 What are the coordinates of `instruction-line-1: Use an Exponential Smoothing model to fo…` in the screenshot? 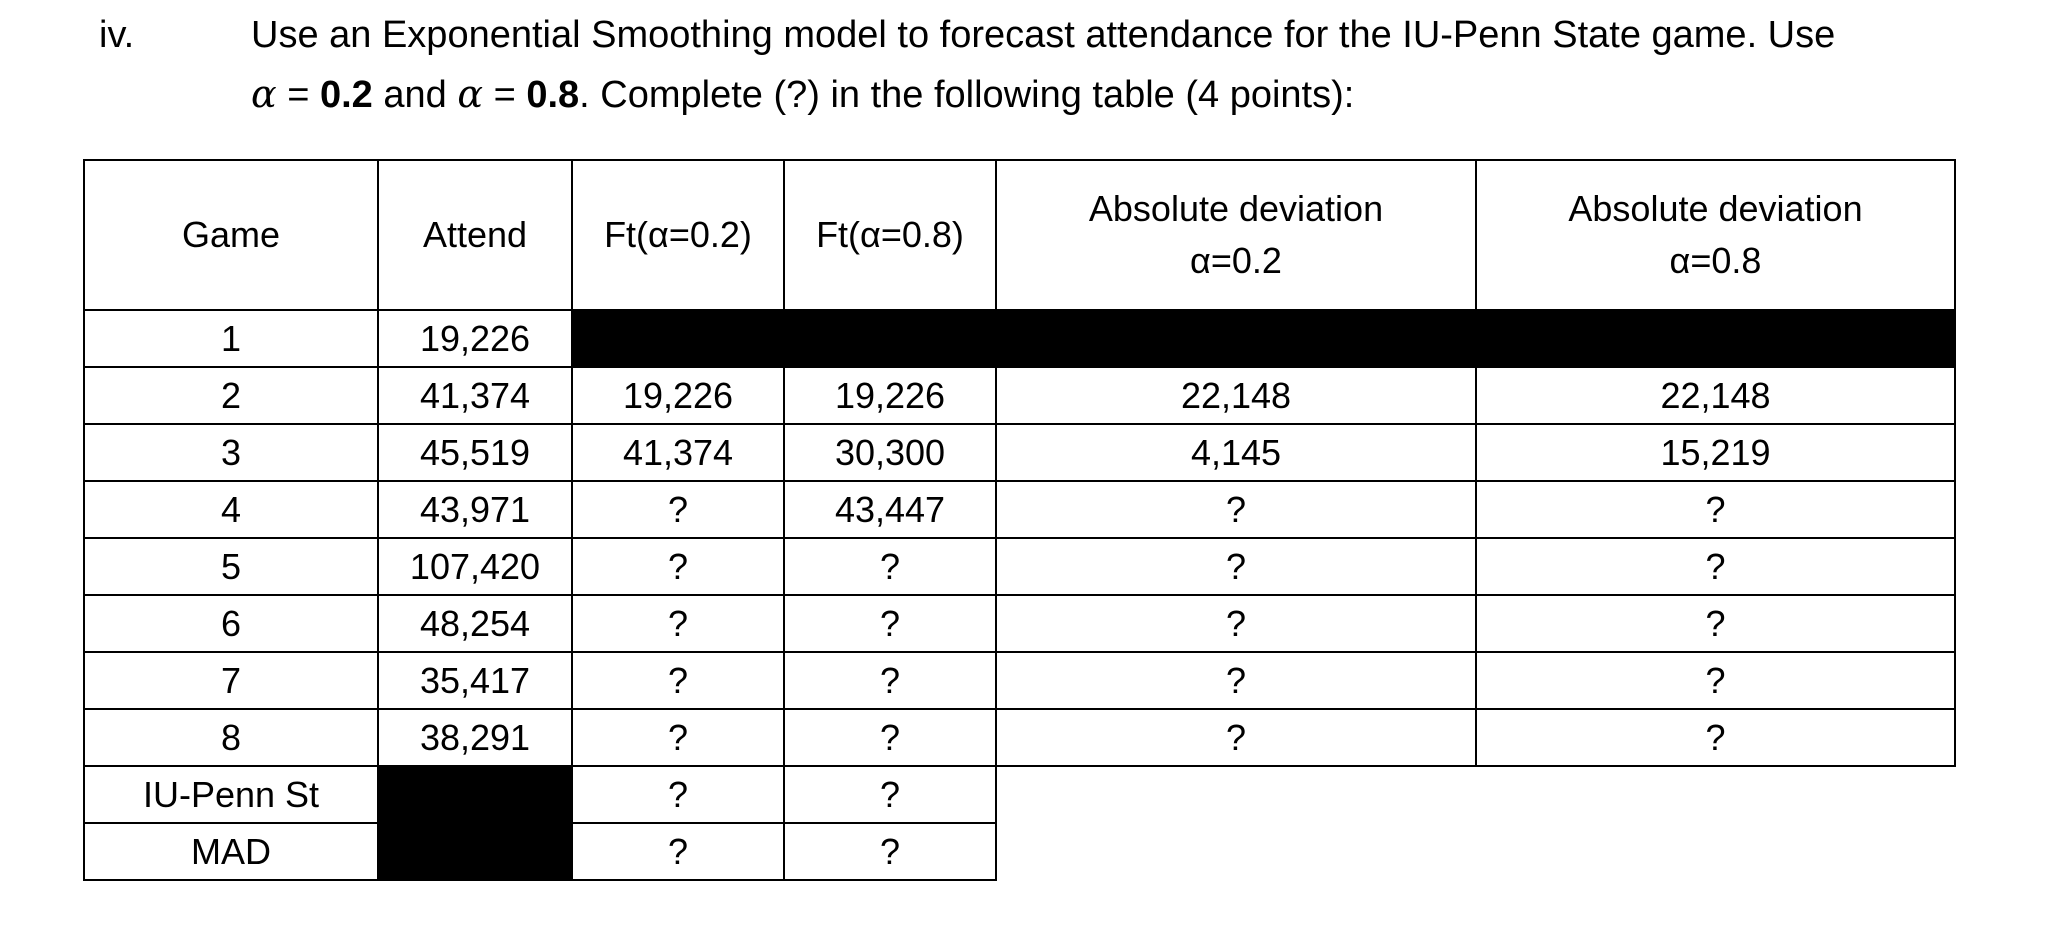 It's located at (1043, 35).